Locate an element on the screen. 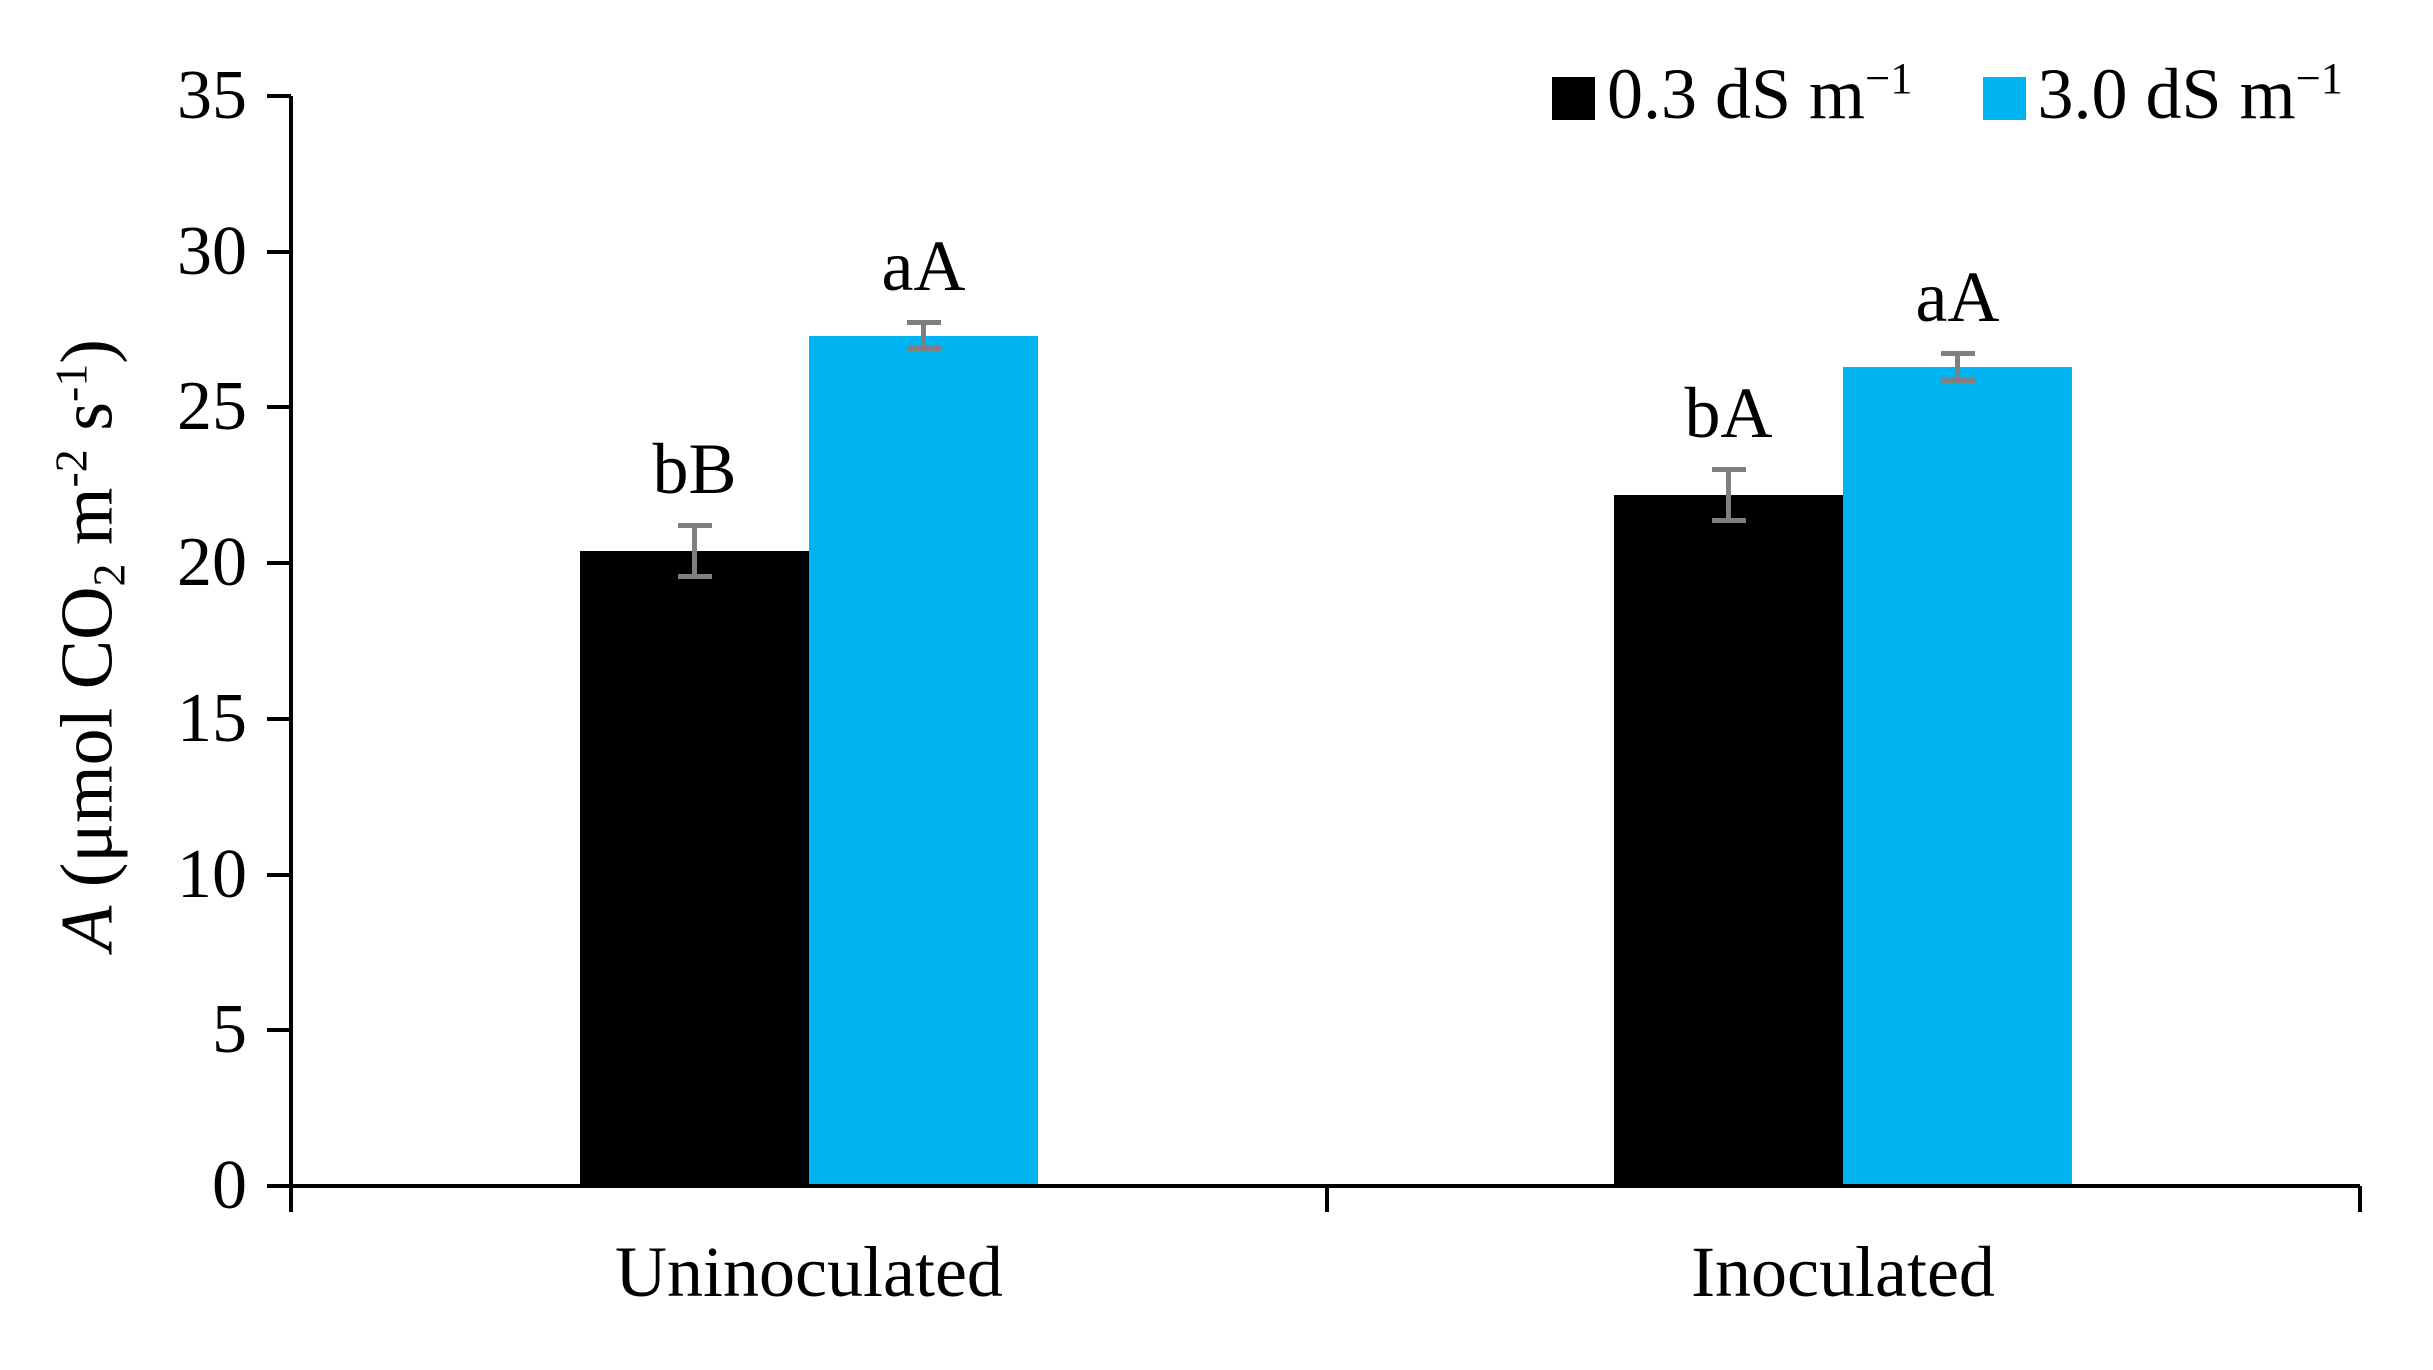 This screenshot has width=2433, height=1370. x-axis-line is located at coordinates (1313, 1186).